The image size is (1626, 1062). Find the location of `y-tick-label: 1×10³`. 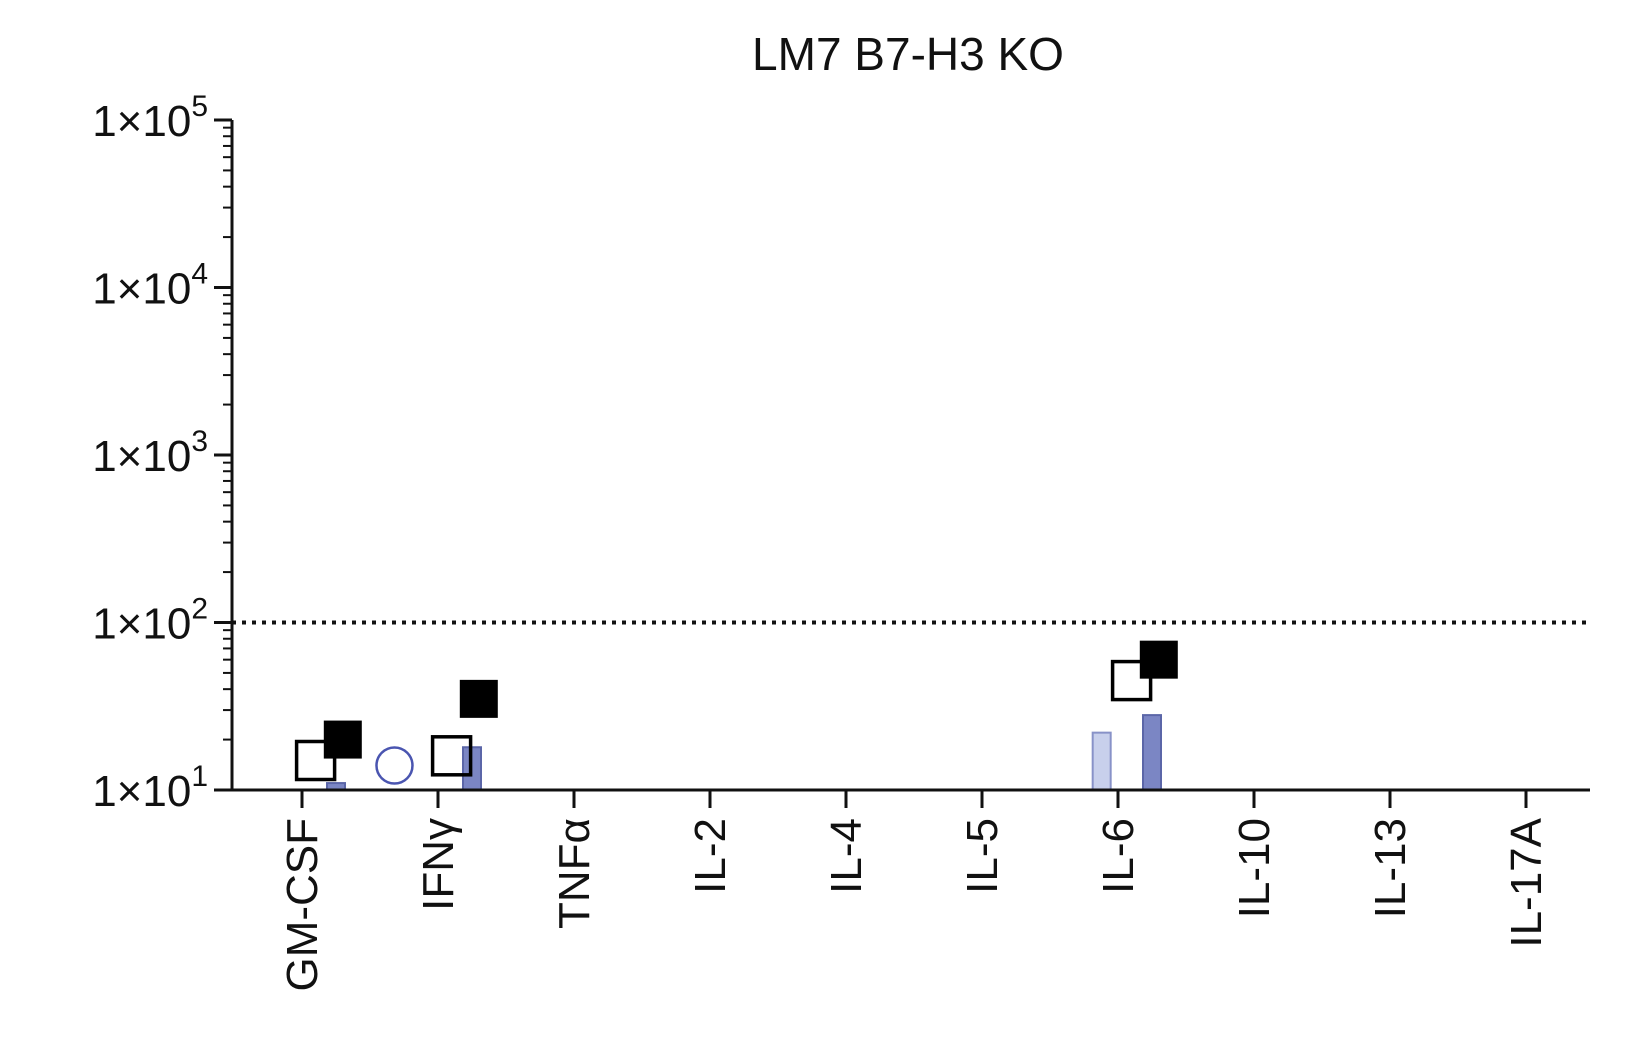

y-tick-label: 1×10³ is located at coordinates (150, 453).